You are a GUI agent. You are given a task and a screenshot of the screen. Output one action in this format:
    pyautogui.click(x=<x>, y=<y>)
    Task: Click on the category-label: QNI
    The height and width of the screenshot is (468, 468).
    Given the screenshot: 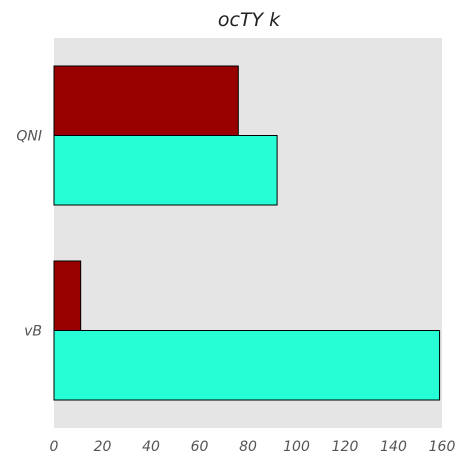 What is the action you would take?
    pyautogui.click(x=29, y=137)
    